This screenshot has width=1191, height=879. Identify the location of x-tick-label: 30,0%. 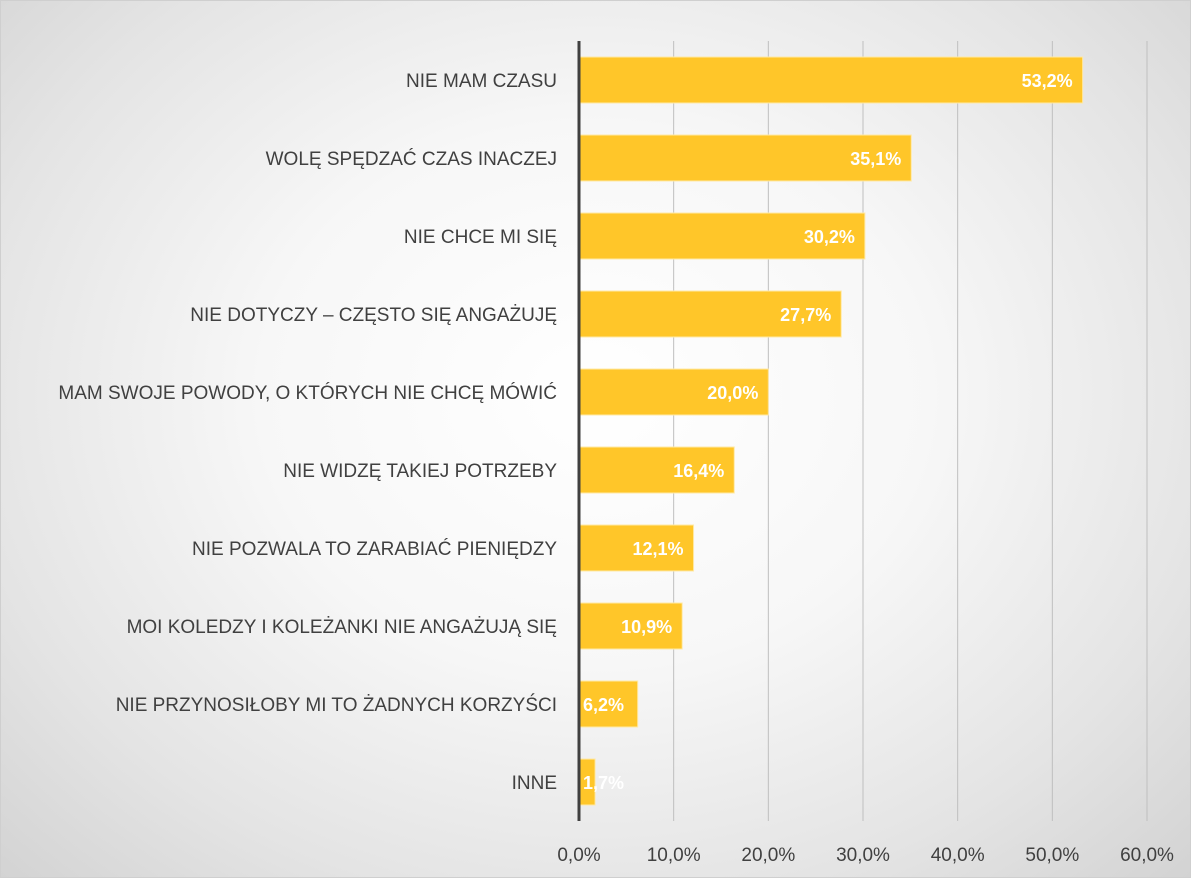
(863, 855).